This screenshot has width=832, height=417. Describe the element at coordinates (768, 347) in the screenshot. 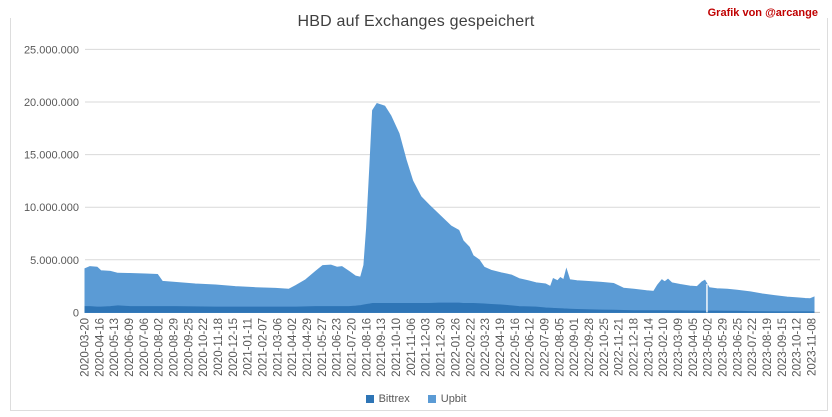

I see `x-tick-label: 2023-08-19` at that location.